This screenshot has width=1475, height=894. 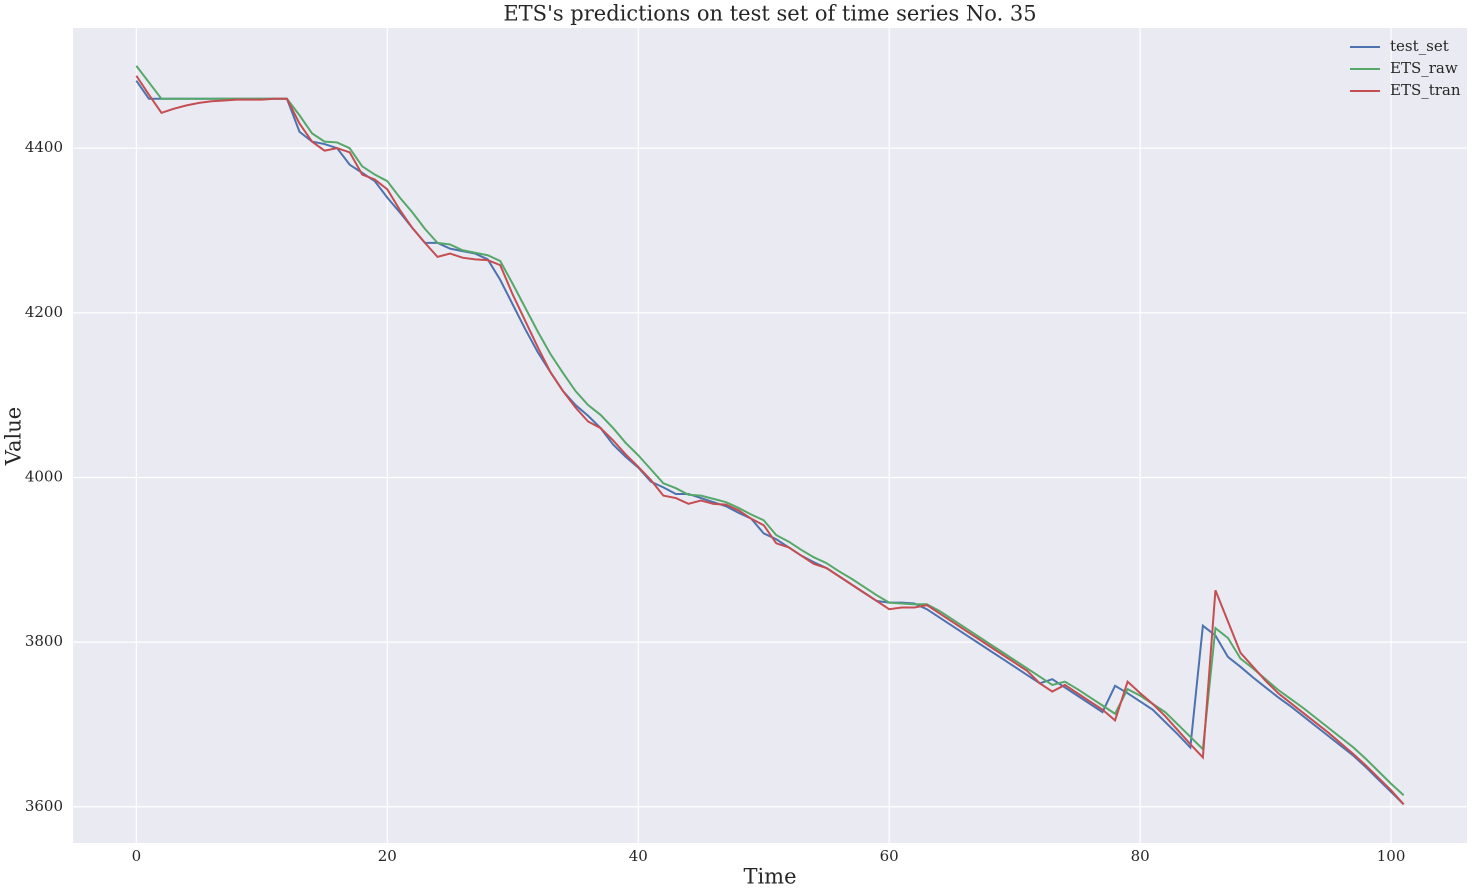 I want to click on y-axis-label: Value, so click(x=14, y=436).